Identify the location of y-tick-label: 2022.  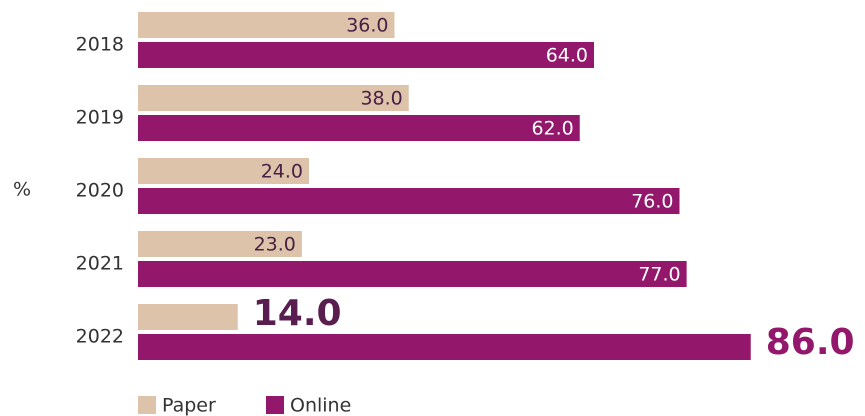
(100, 337).